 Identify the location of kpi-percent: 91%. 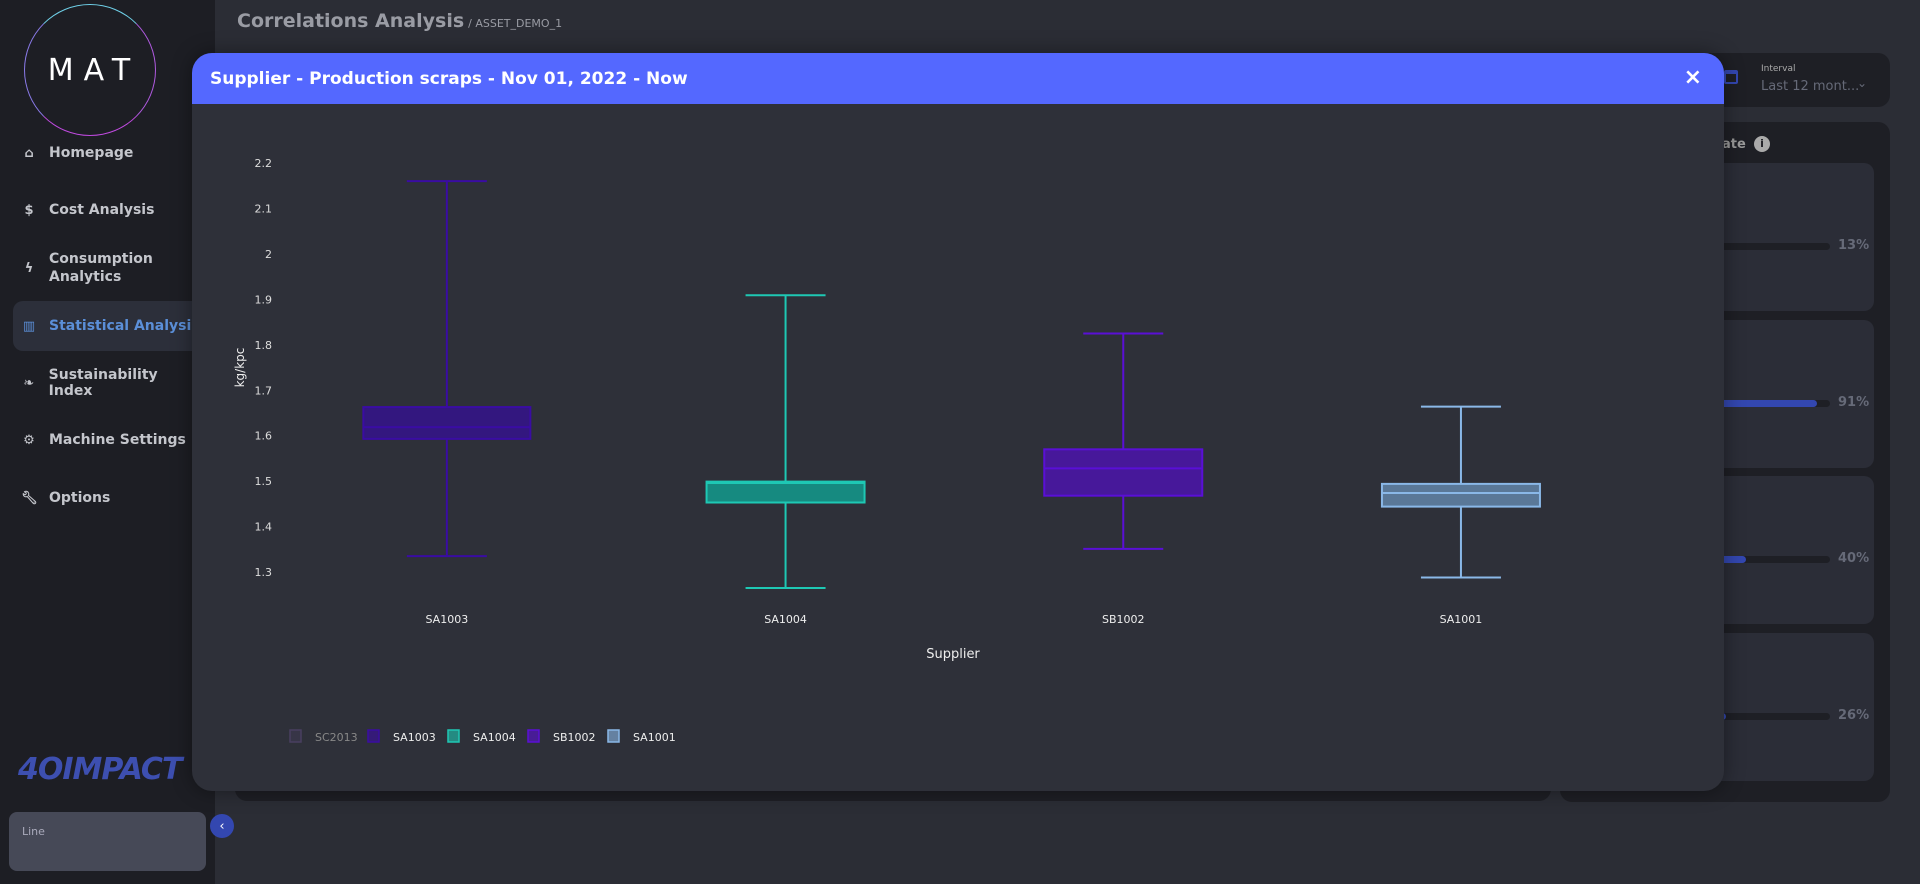
(1854, 402).